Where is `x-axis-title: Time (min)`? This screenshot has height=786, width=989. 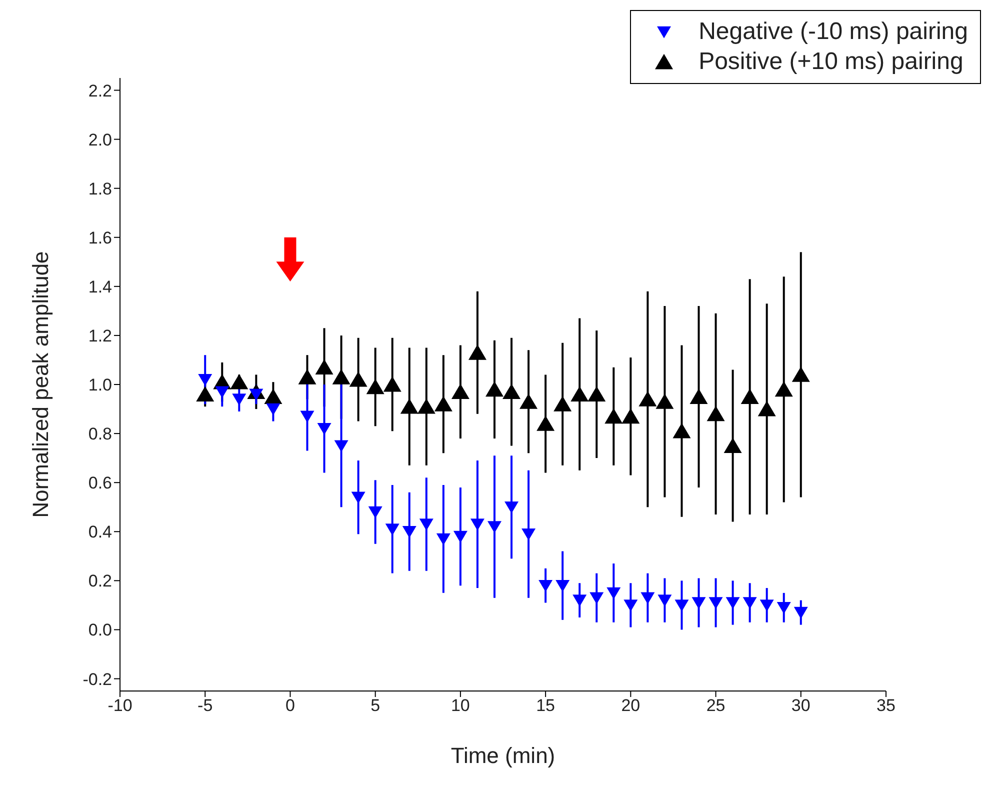 x-axis-title: Time (min) is located at coordinates (503, 755).